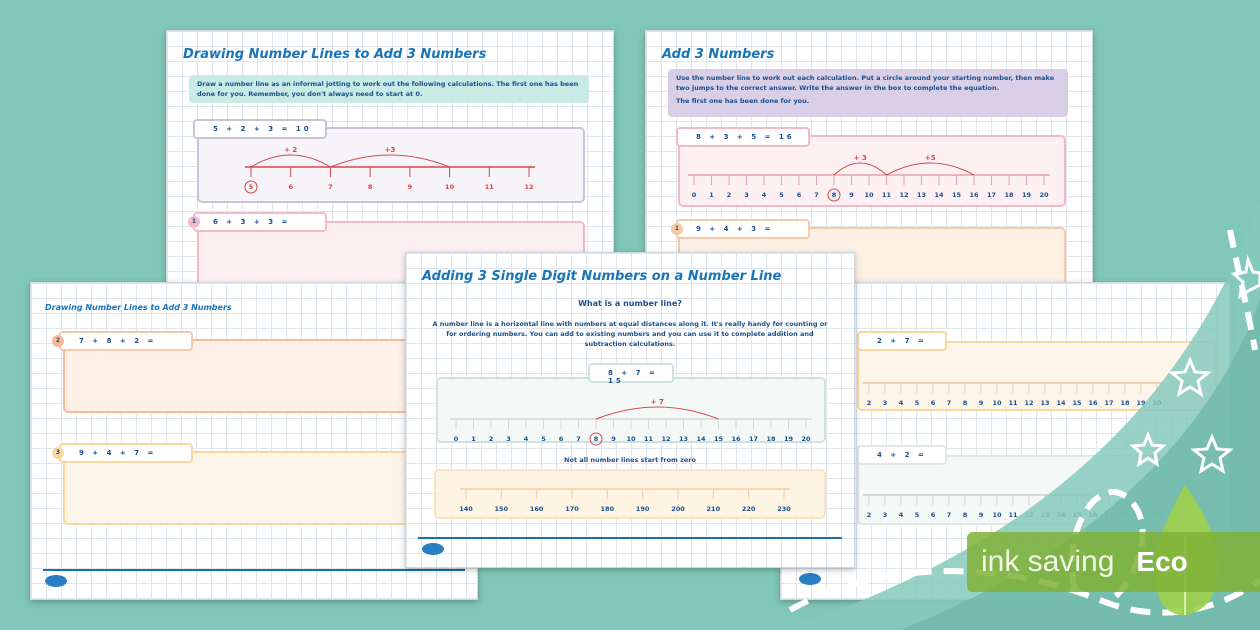 The image size is (1260, 630). What do you see at coordinates (1162, 561) in the screenshot?
I see `eco-label: Eco` at bounding box center [1162, 561].